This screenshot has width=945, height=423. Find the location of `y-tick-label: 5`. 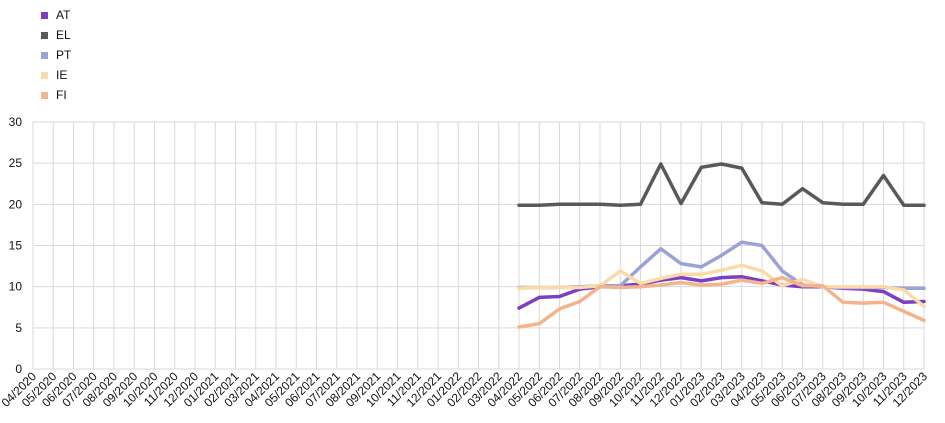

y-tick-label: 5 is located at coordinates (18, 328).